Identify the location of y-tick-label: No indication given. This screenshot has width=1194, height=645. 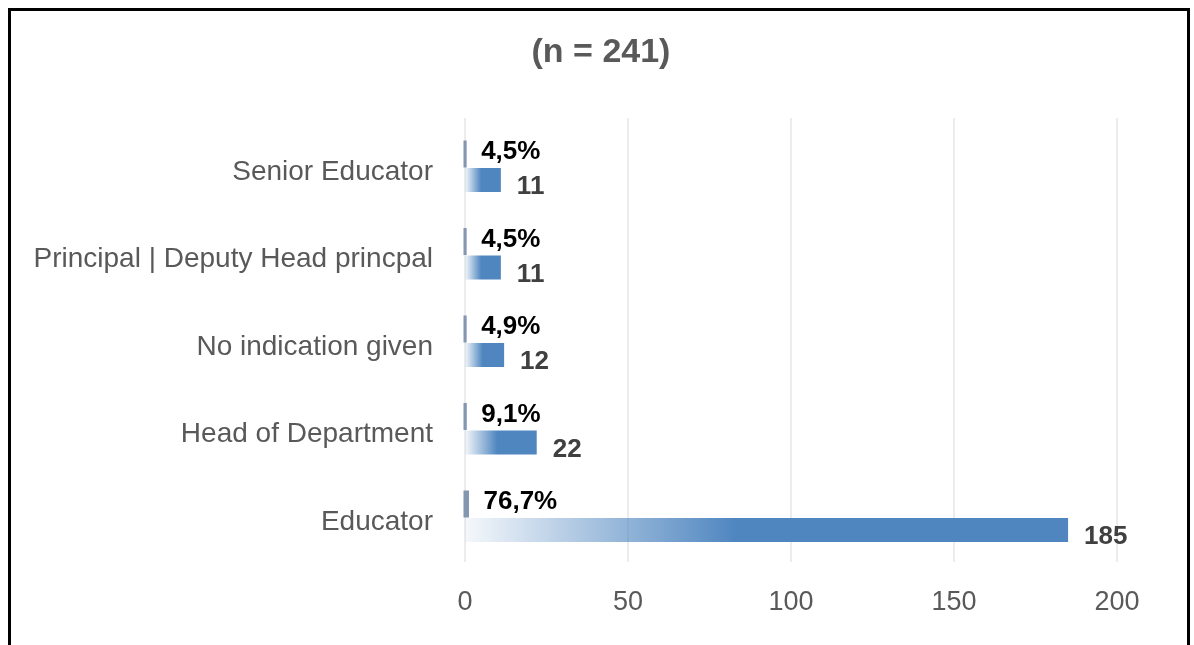
(314, 345).